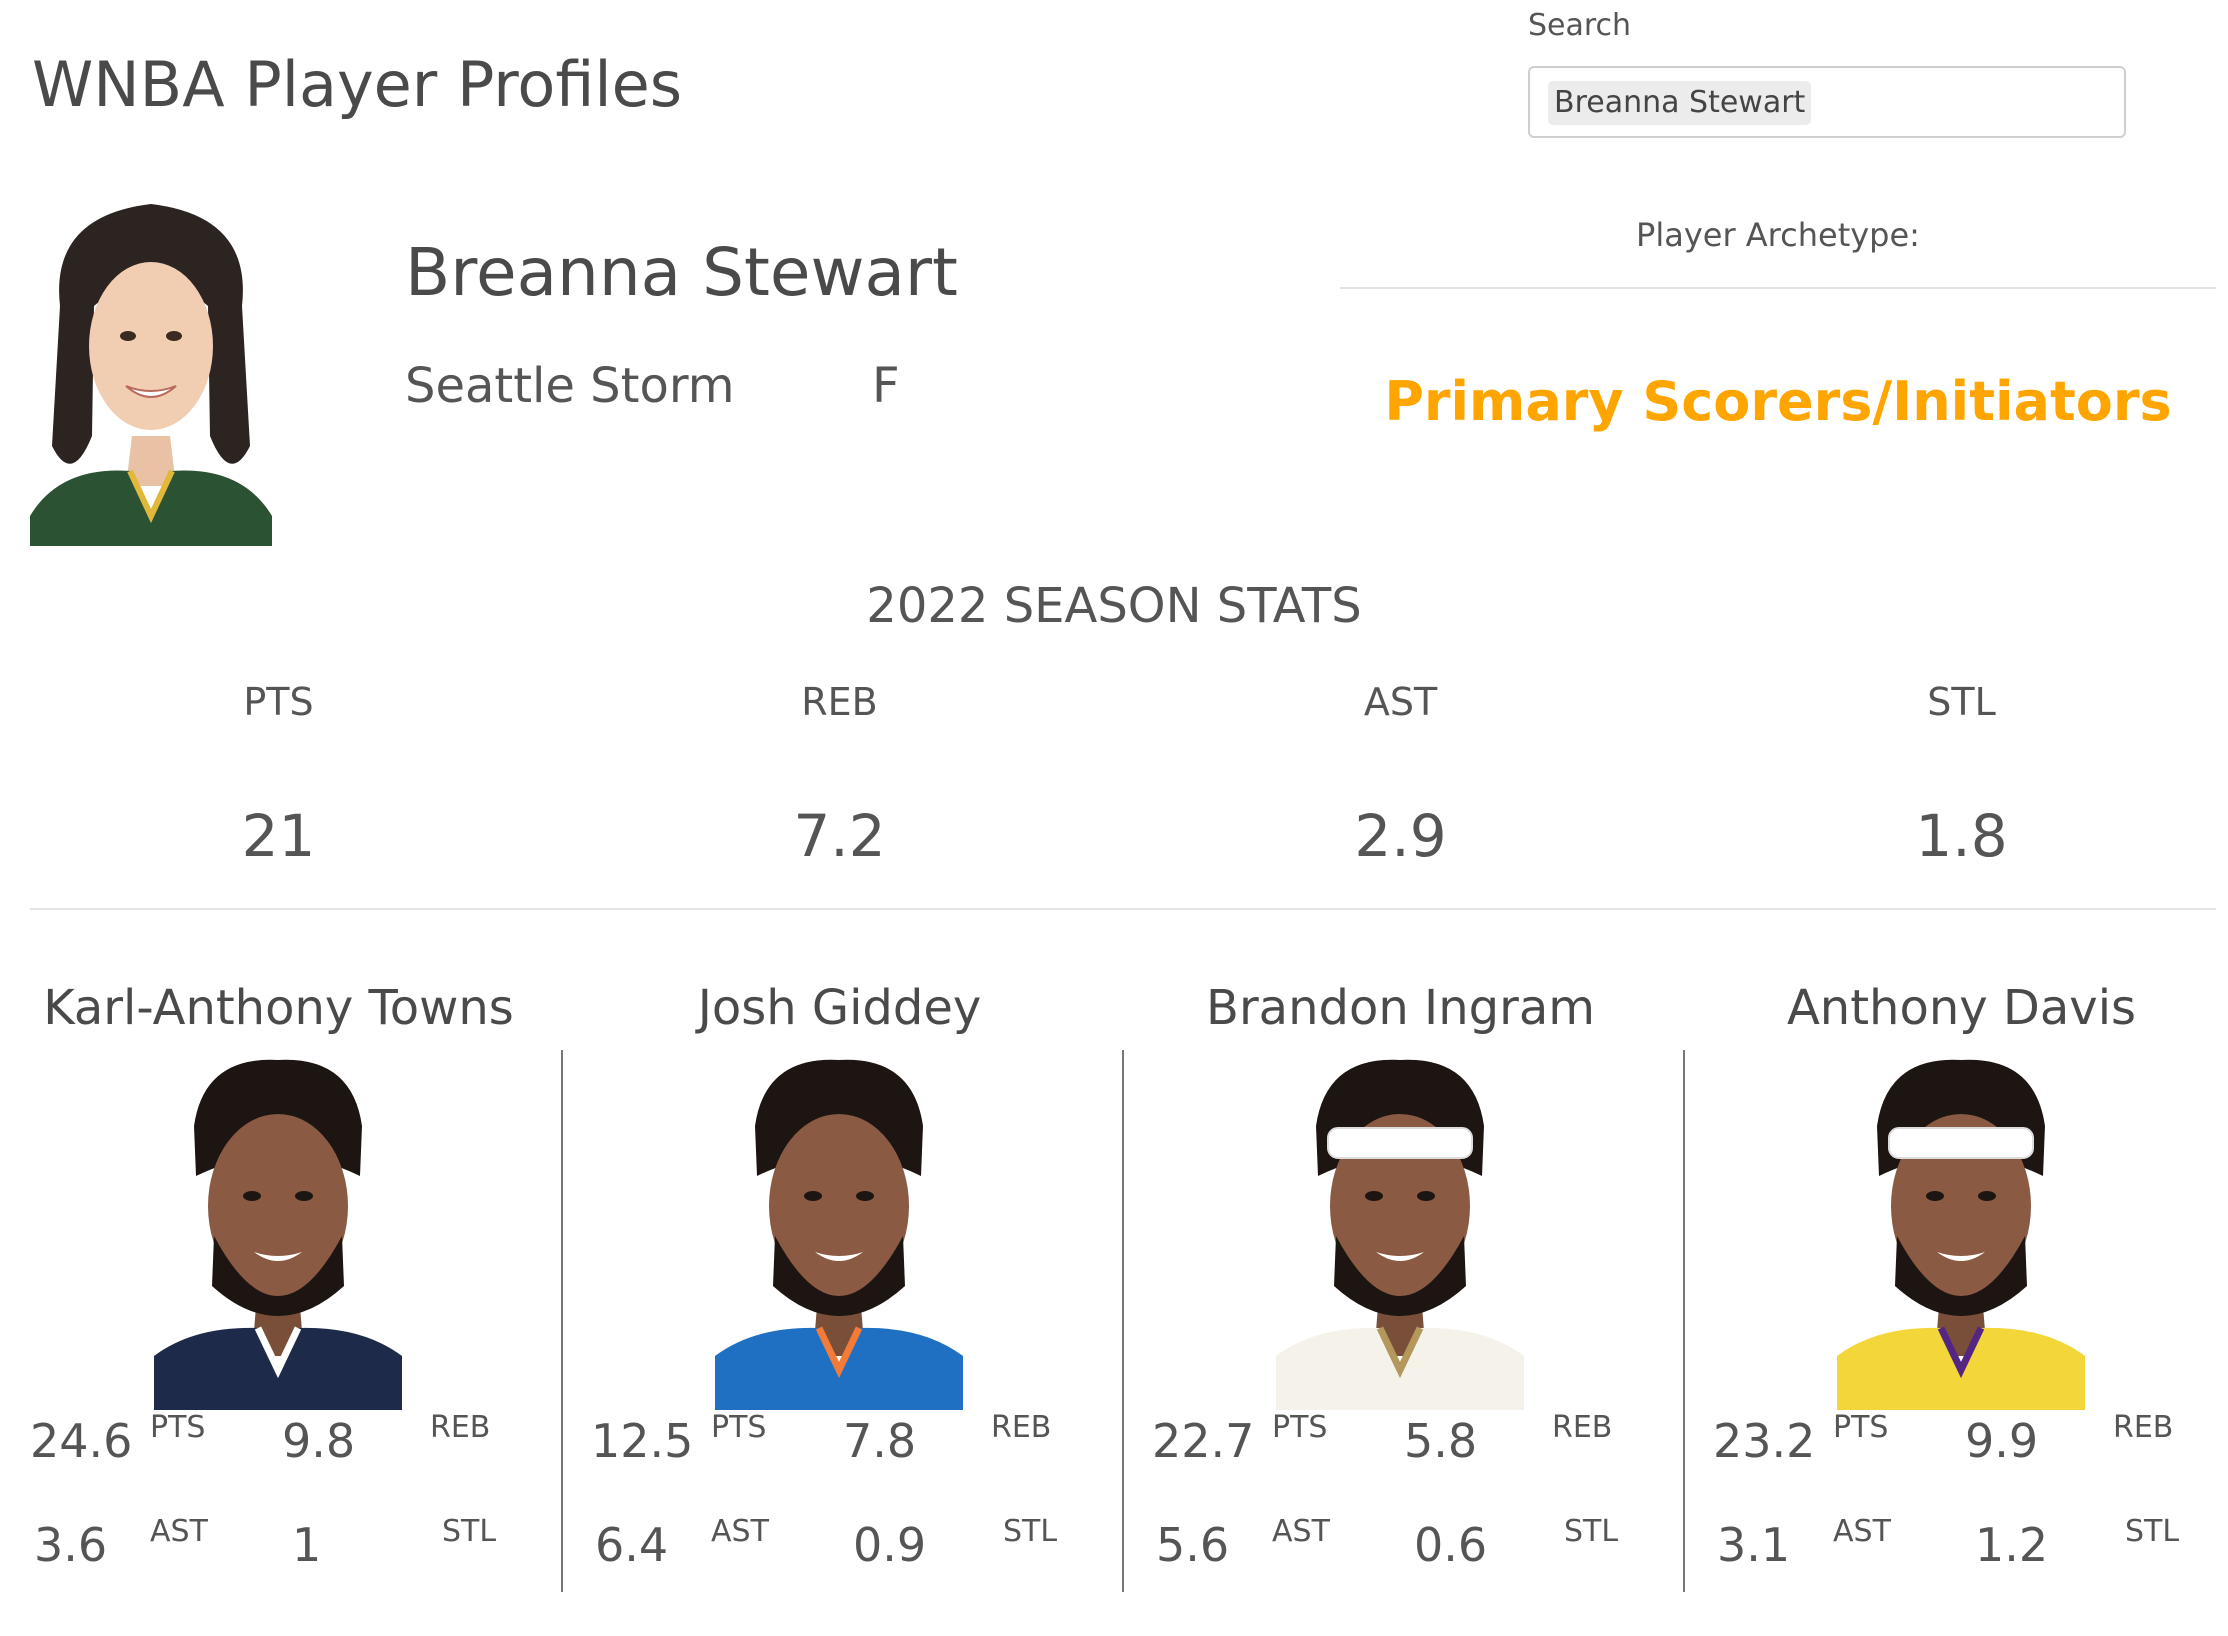  What do you see at coordinates (1451, 1545) in the screenshot?
I see `similar-stat-stl-value: 0.6` at bounding box center [1451, 1545].